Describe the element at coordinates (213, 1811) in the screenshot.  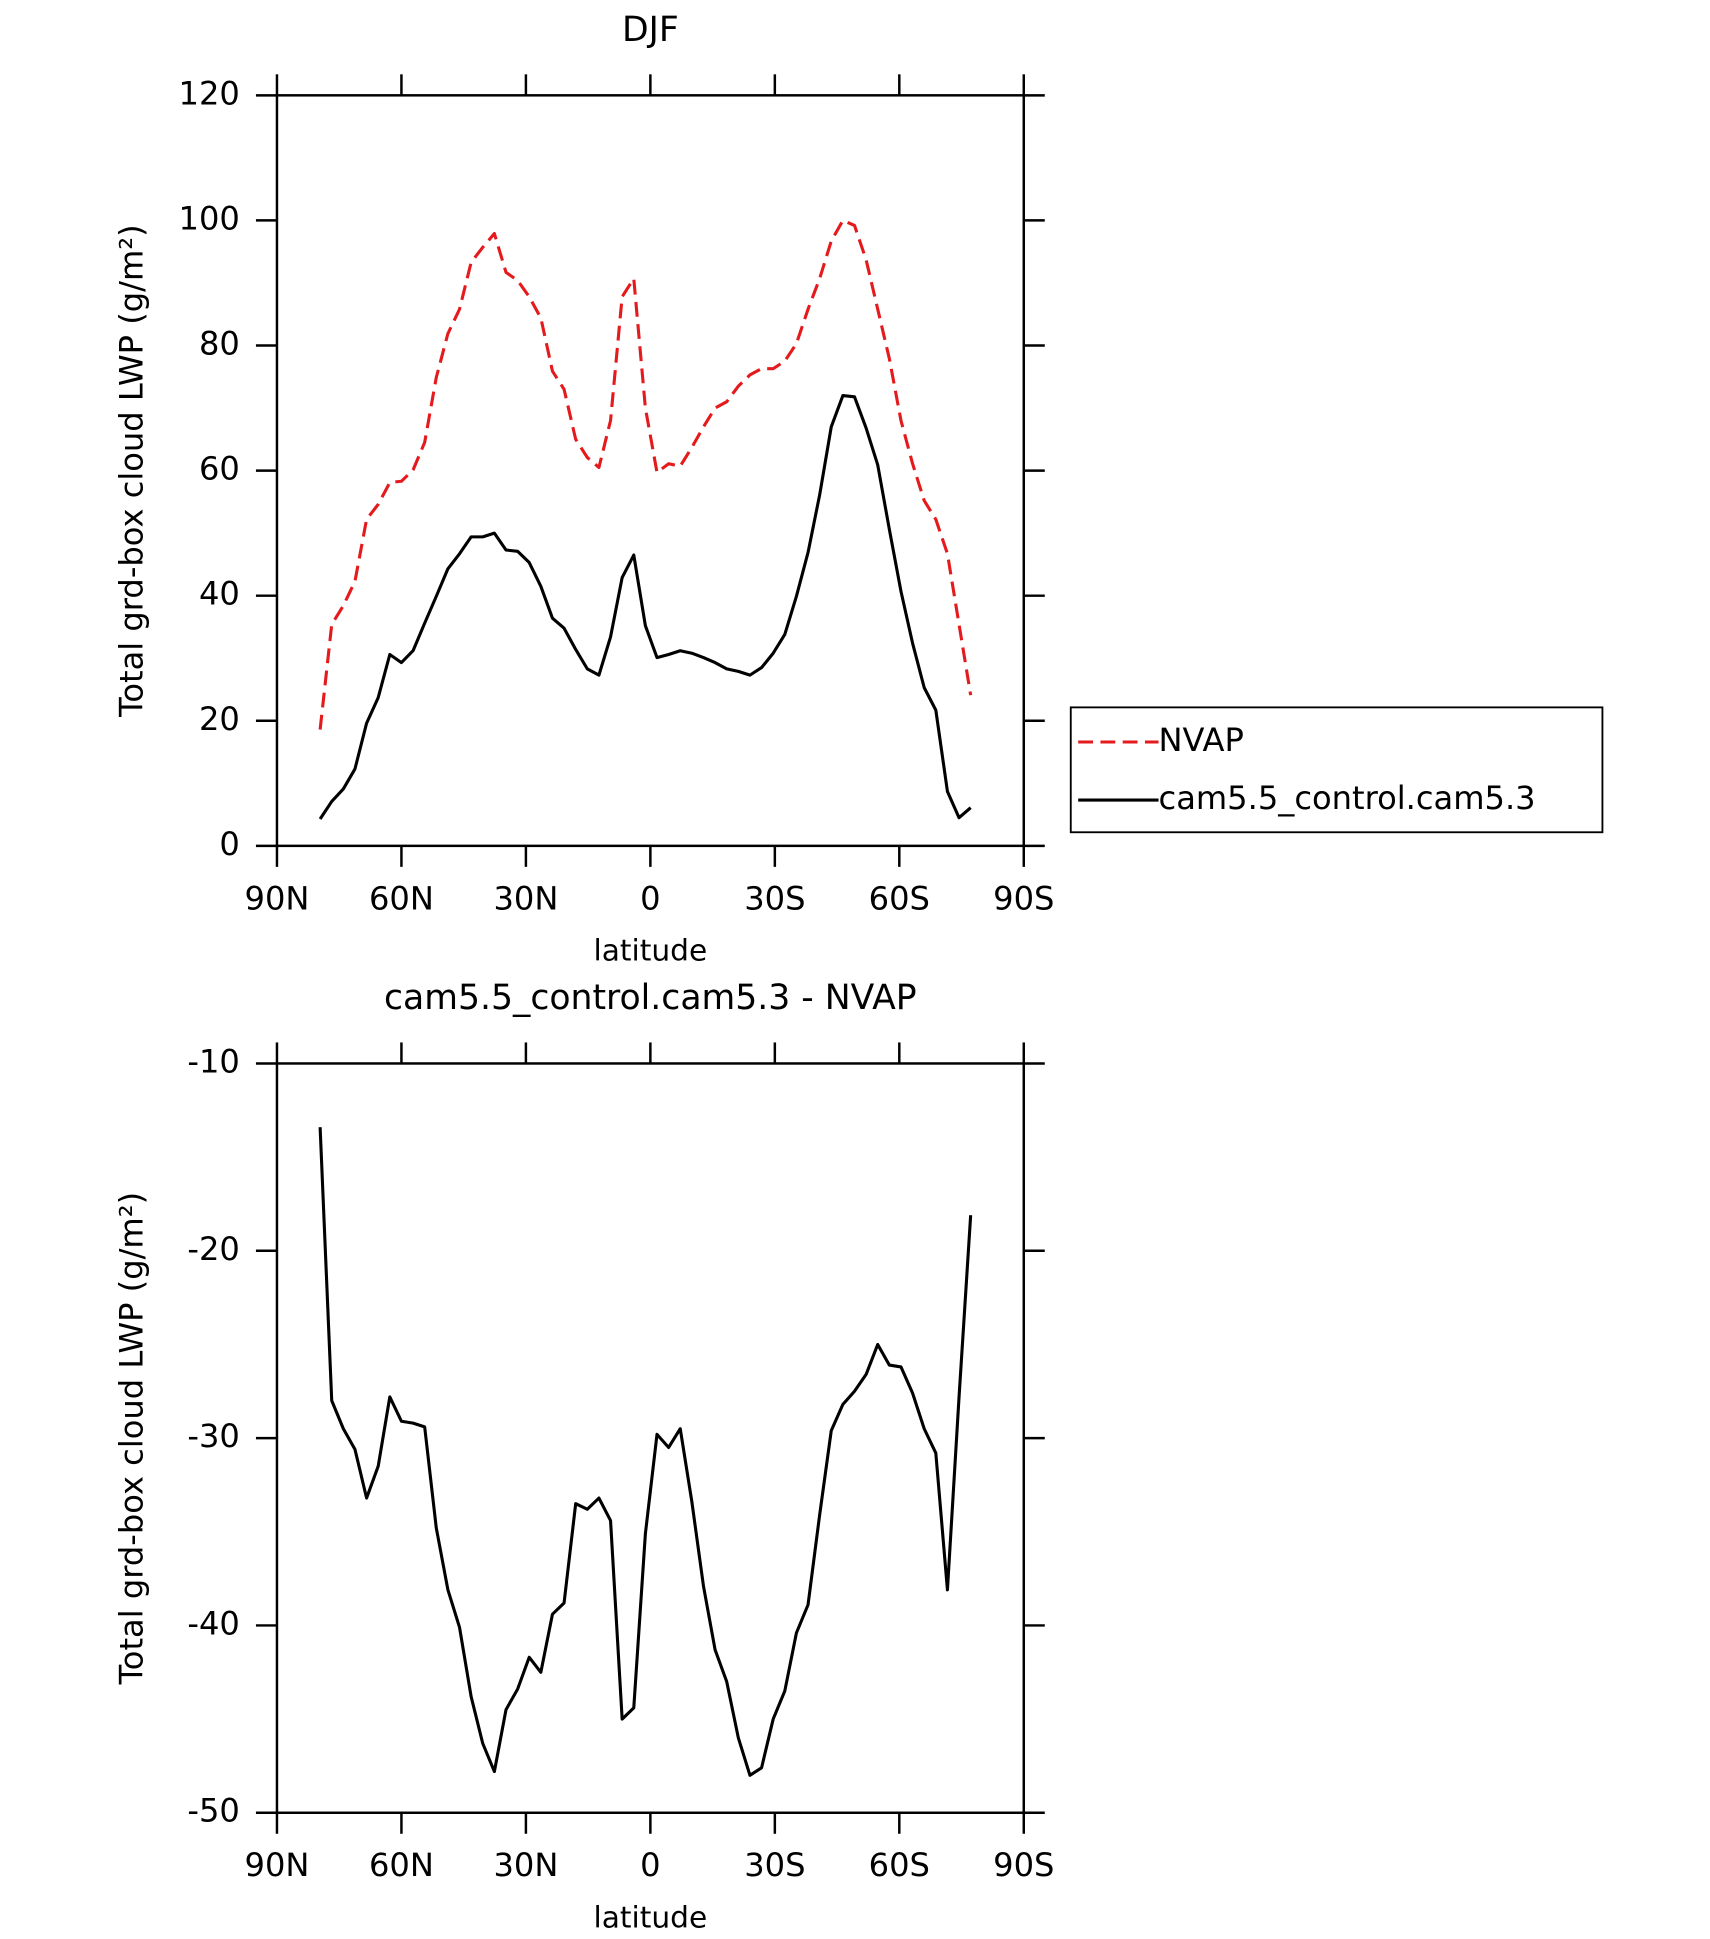
I see `y-tick-label: -50` at that location.